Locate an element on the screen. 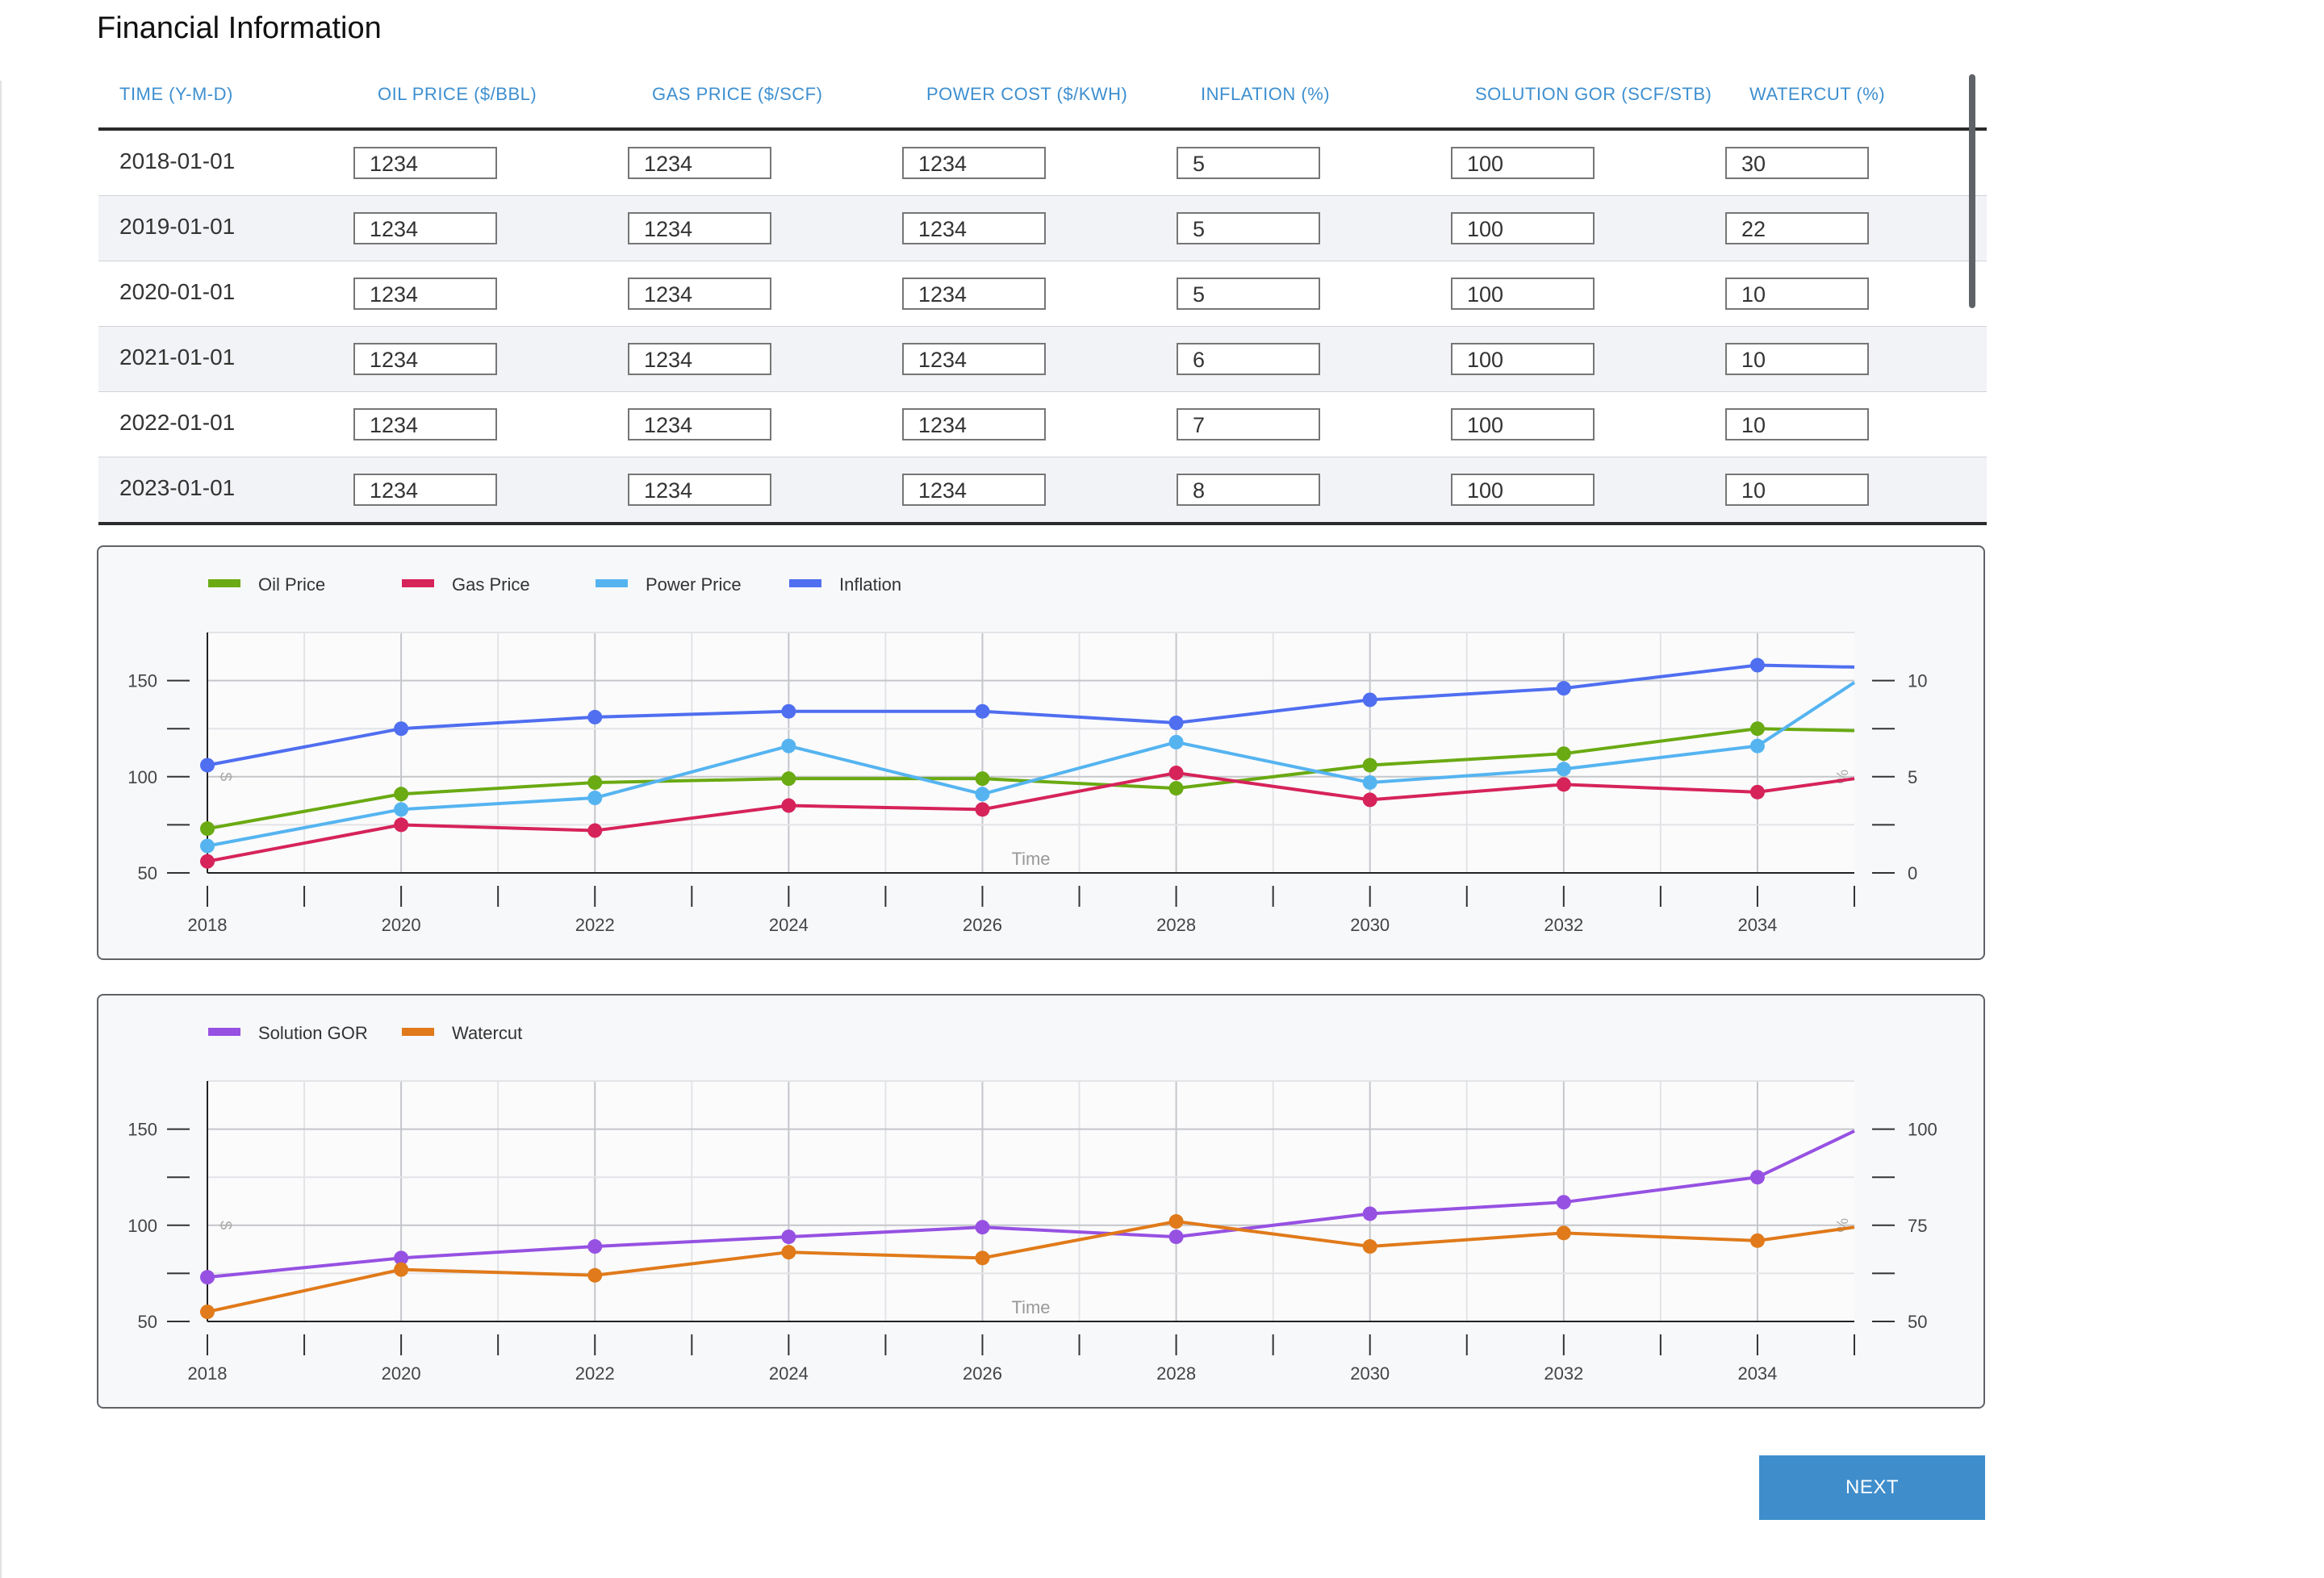  table-row: 2019-01-01 1234 1234 1234 5 100 22 is located at coordinates (1043, 228).